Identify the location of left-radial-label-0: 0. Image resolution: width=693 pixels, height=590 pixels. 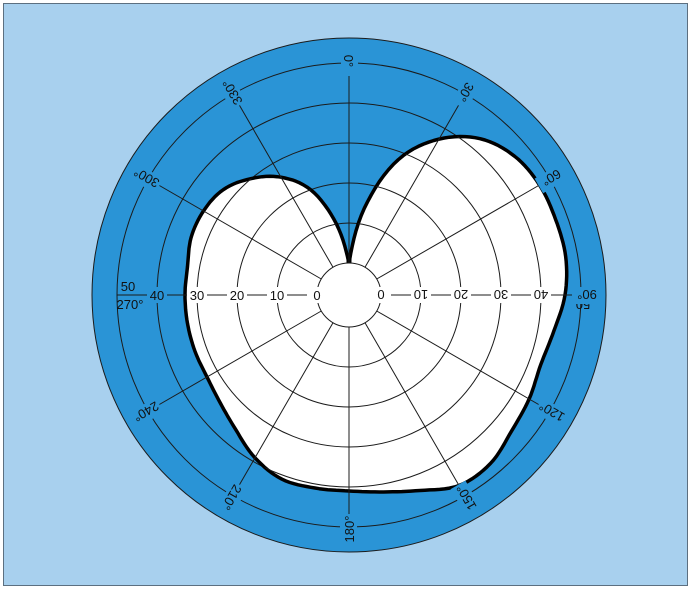
(316, 295).